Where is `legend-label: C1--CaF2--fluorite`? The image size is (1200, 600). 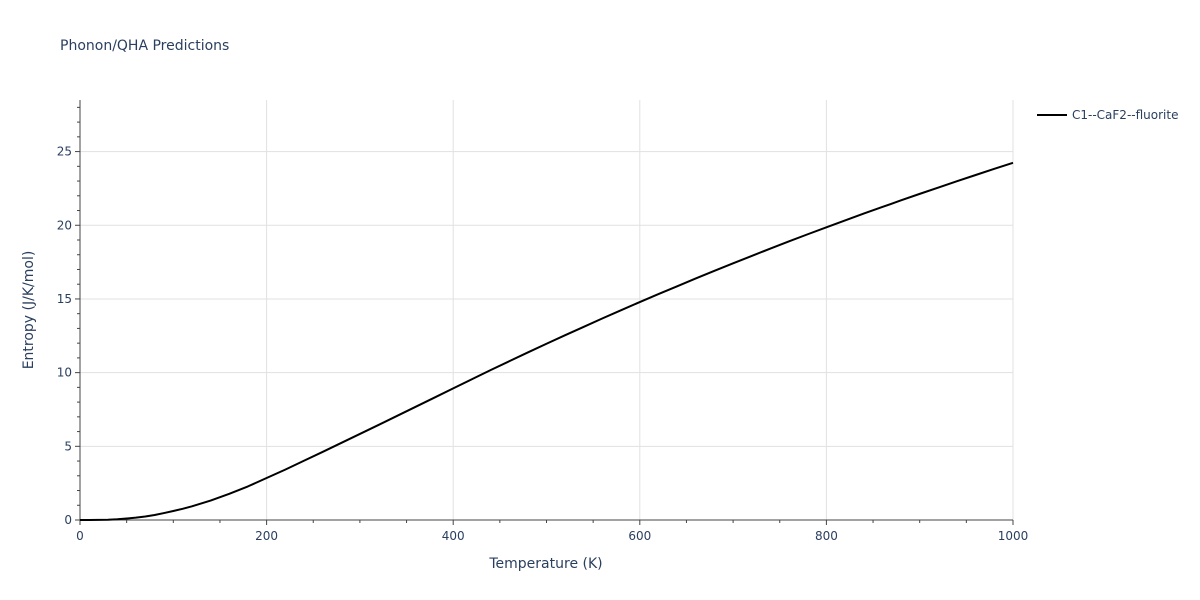 legend-label: C1--CaF2--fluorite is located at coordinates (1125, 115).